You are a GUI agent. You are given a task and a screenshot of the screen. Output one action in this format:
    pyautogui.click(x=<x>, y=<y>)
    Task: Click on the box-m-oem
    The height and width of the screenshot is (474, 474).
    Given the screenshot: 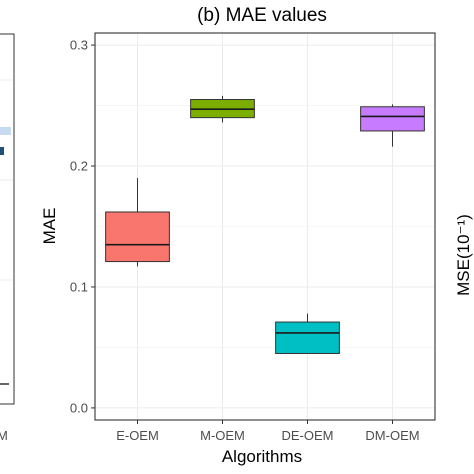 What is the action you would take?
    pyautogui.click(x=222, y=109)
    